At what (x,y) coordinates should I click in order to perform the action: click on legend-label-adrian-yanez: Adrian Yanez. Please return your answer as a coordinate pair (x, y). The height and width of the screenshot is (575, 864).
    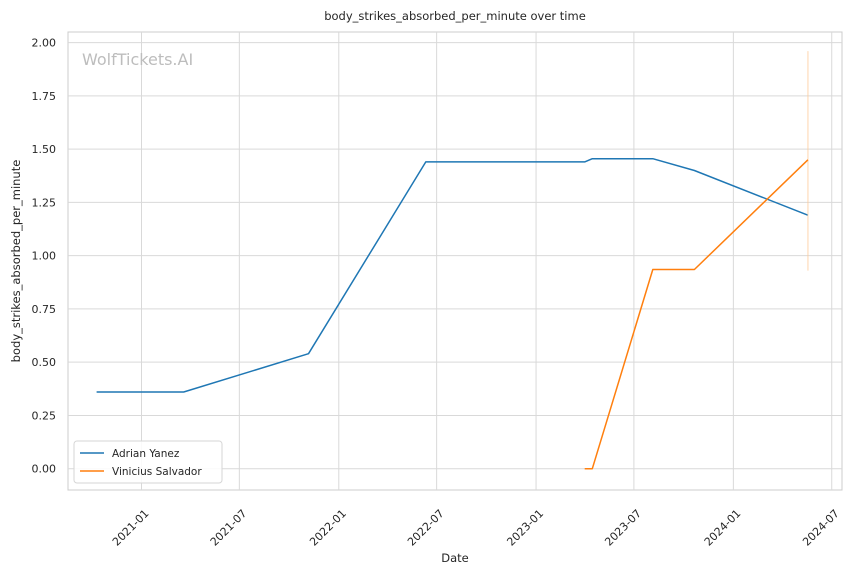
    Looking at the image, I should click on (146, 454).